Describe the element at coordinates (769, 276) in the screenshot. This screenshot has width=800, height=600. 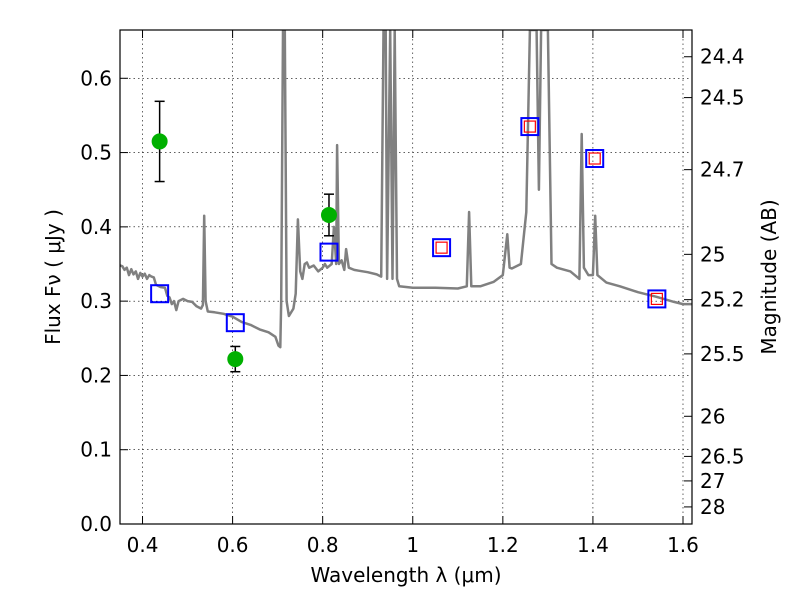
I see `y2-axis-label: Magnitude (AB)` at that location.